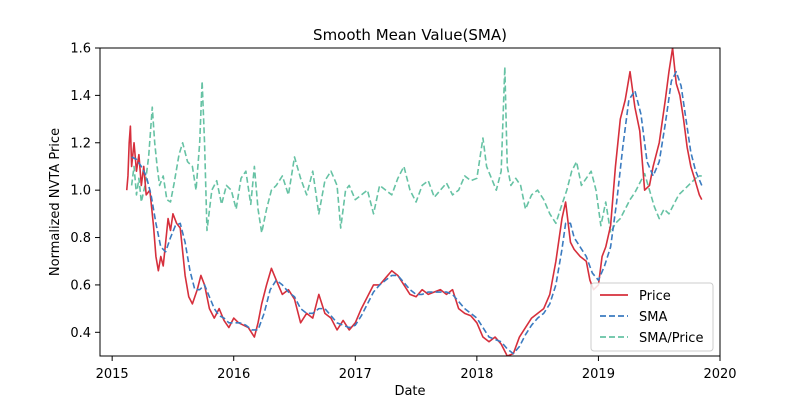 This screenshot has height=400, width=800. What do you see at coordinates (476, 374) in the screenshot?
I see `x-tick-label: 2018` at bounding box center [476, 374].